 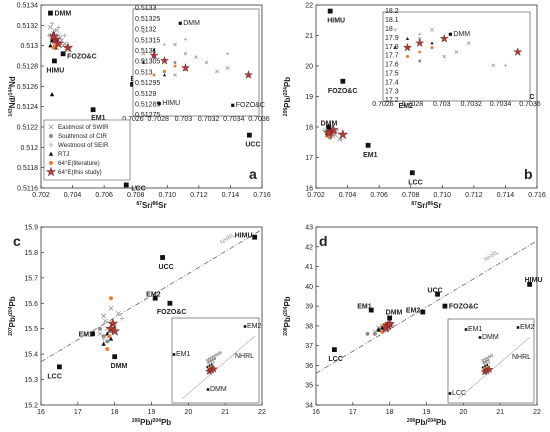 I want to click on inset-y-tick-label: 0.51275, so click(x=147, y=115).